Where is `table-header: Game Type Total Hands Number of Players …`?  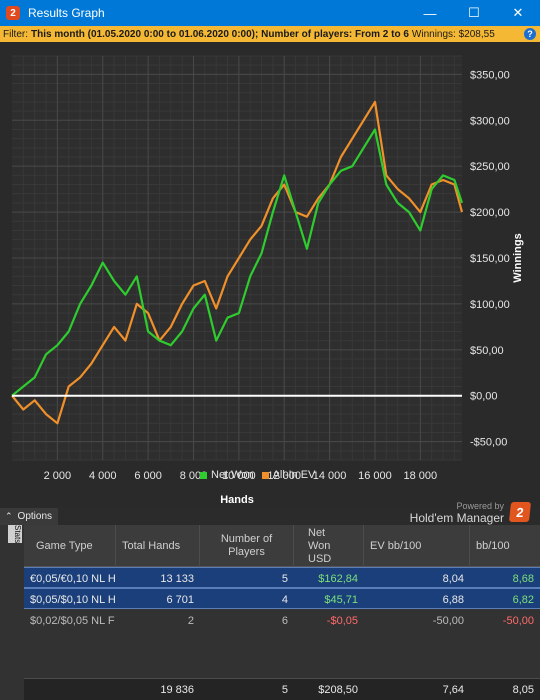 table-header: Game Type Total Hands Number of Players … is located at coordinates (282, 546).